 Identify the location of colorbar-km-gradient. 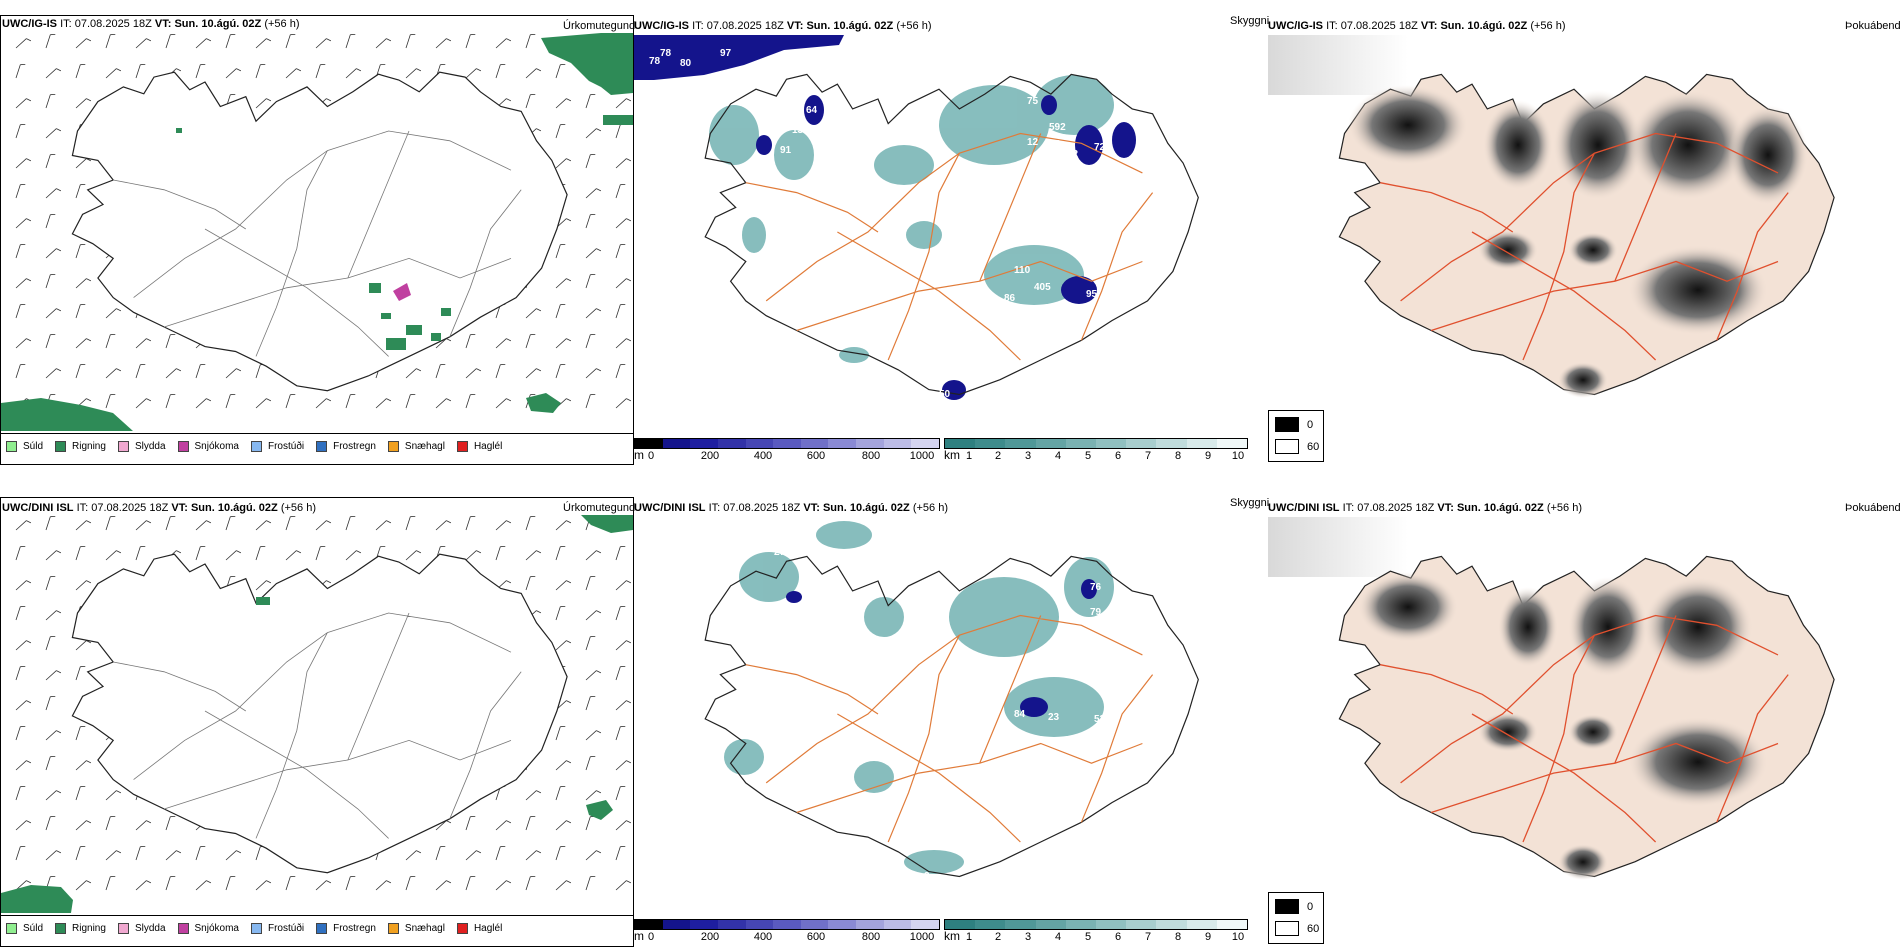
(1096, 443).